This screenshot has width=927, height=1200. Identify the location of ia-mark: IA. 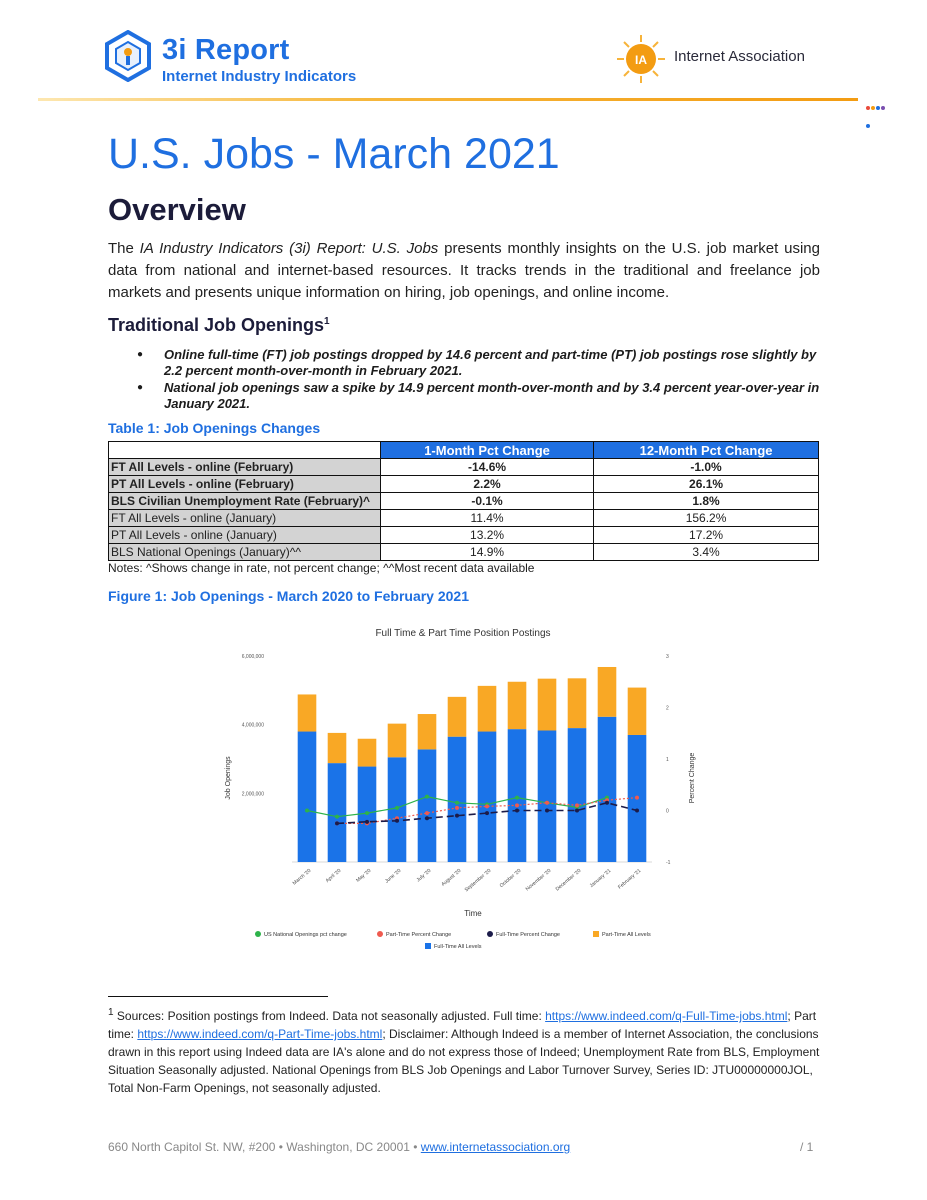
(641, 60).